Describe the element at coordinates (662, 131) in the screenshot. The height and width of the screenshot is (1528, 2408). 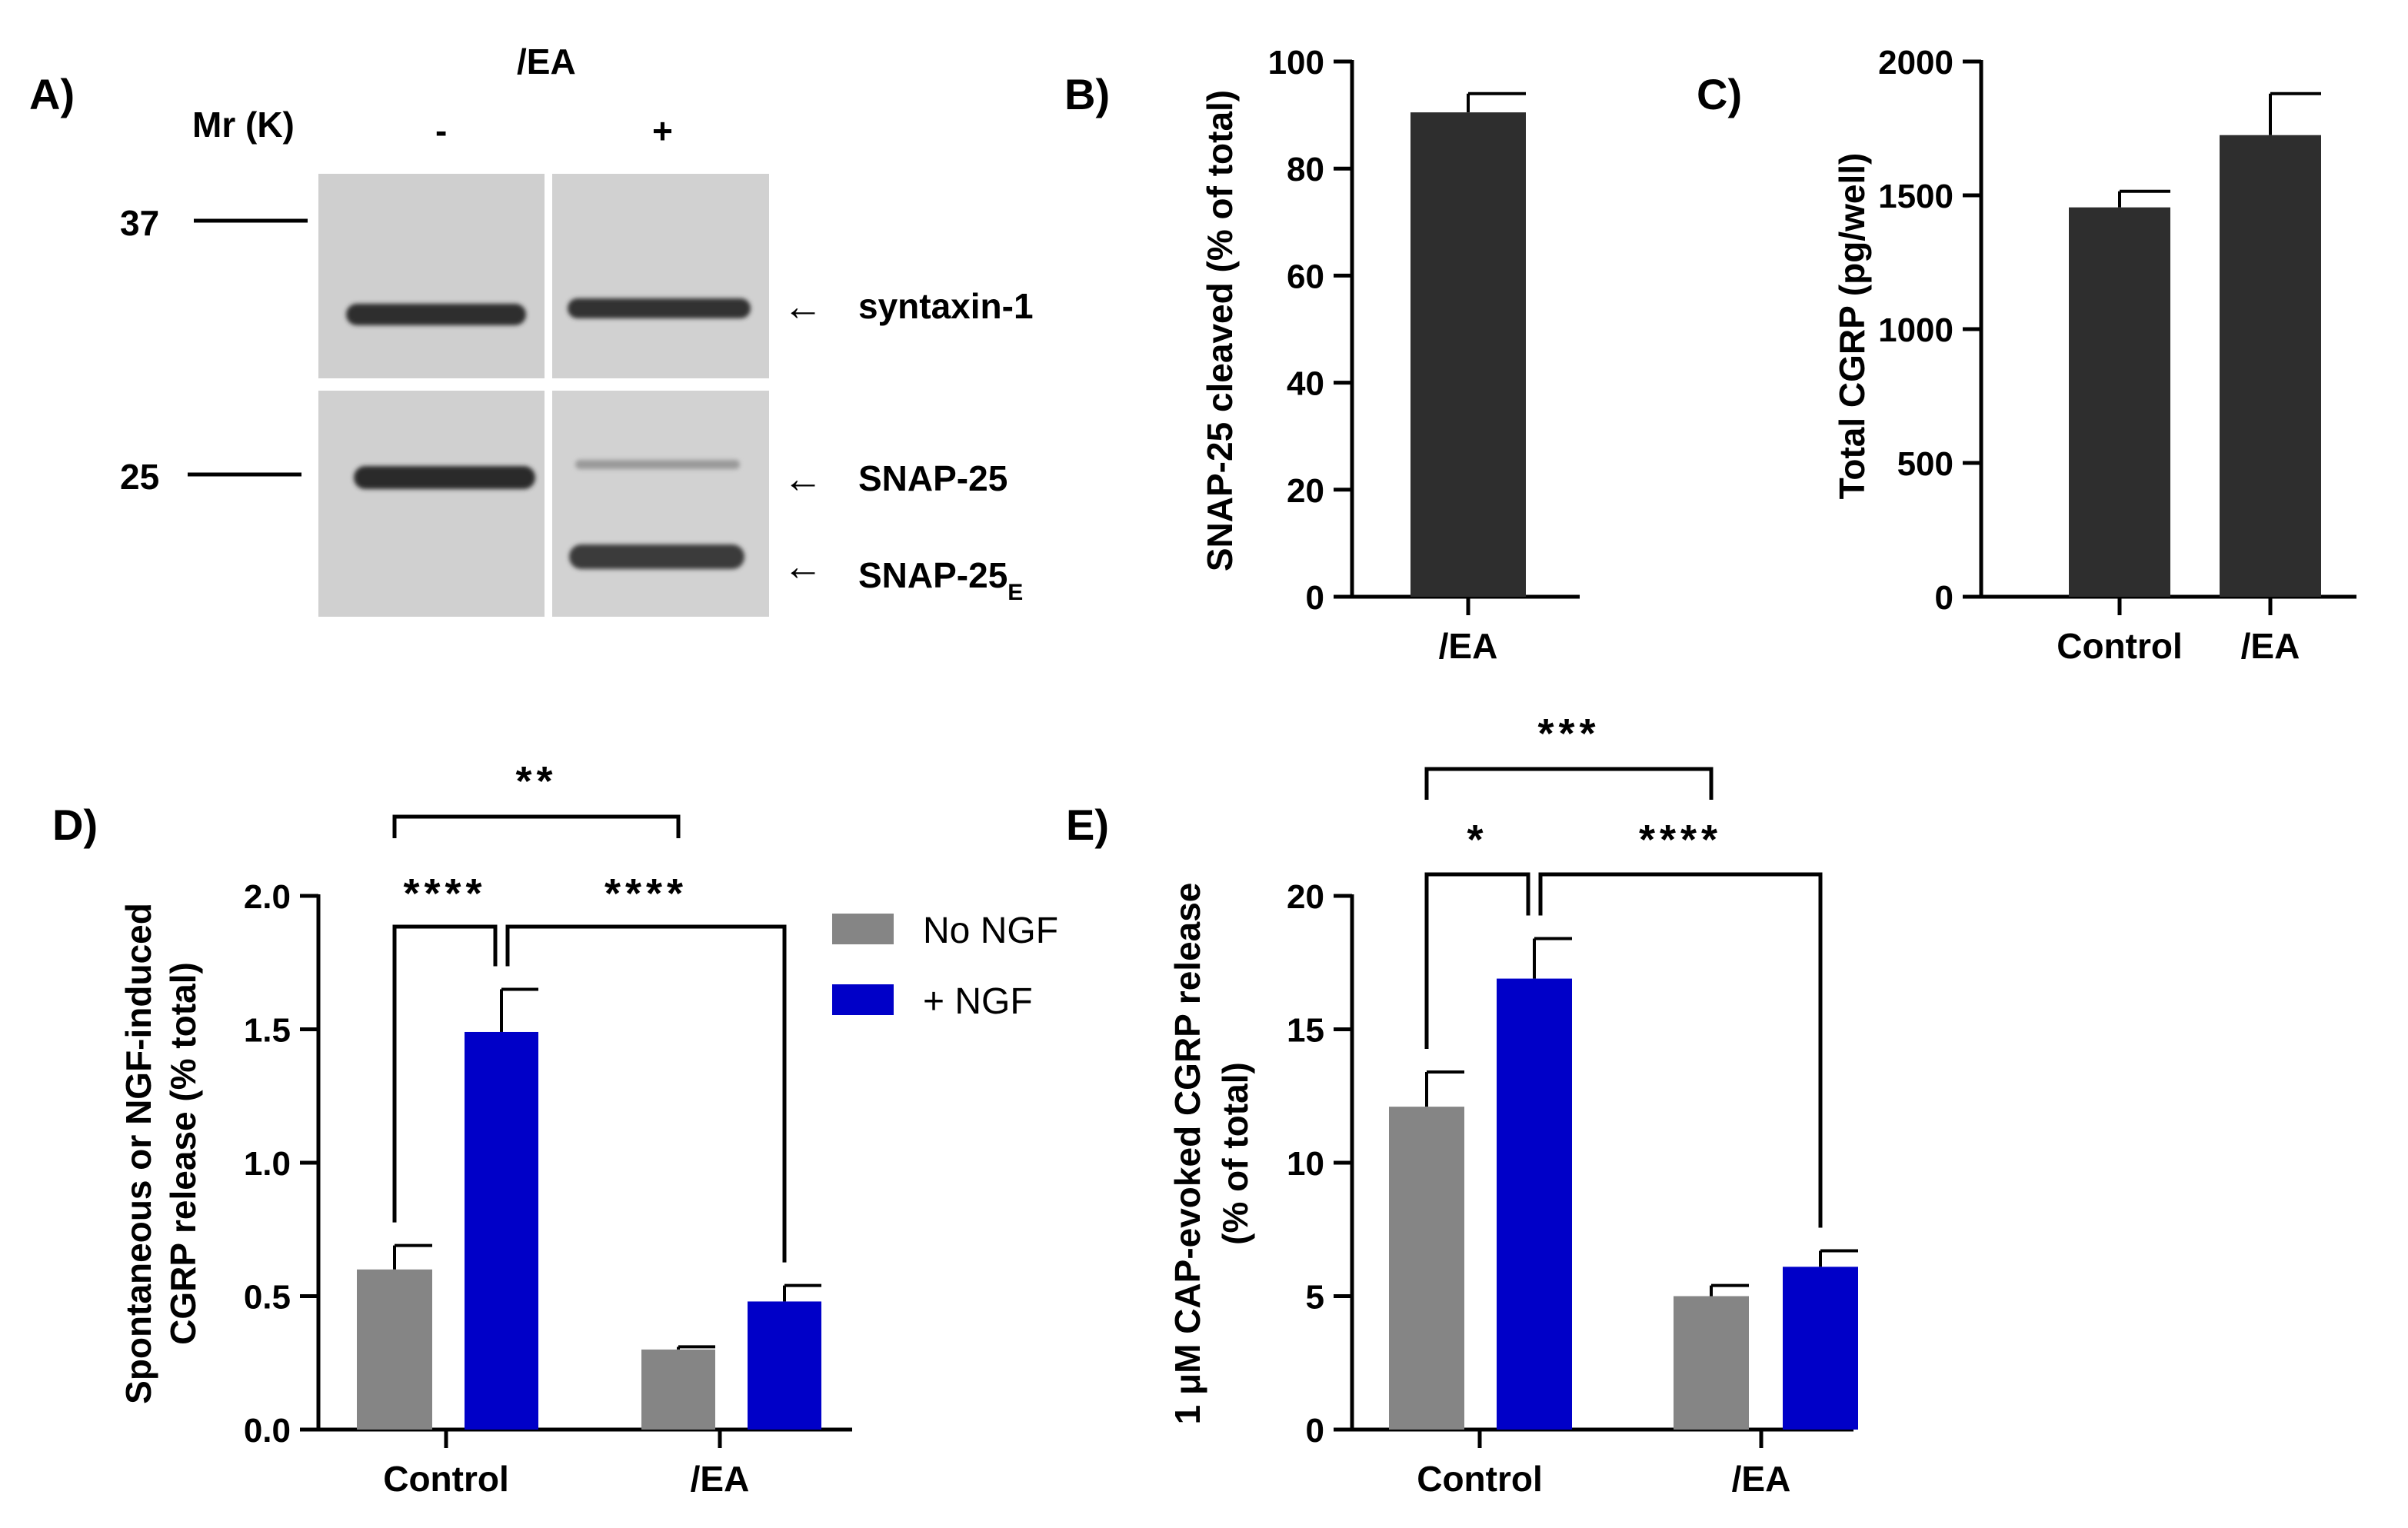
I see `blot-lane-plus: +` at that location.